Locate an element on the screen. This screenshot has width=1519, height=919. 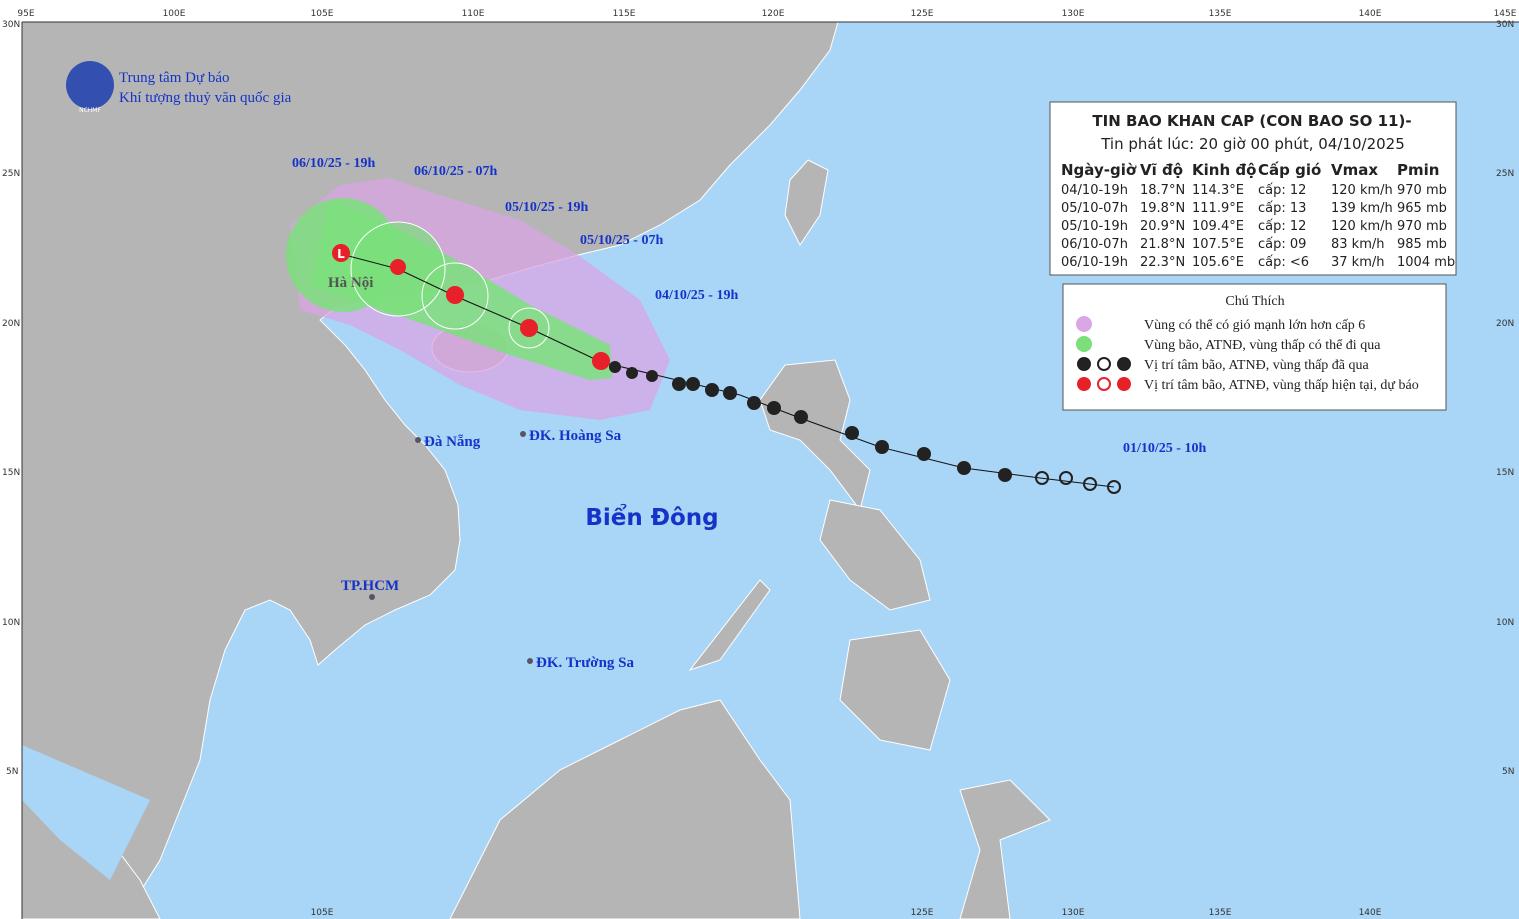
visayas is located at coordinates (875, 555).